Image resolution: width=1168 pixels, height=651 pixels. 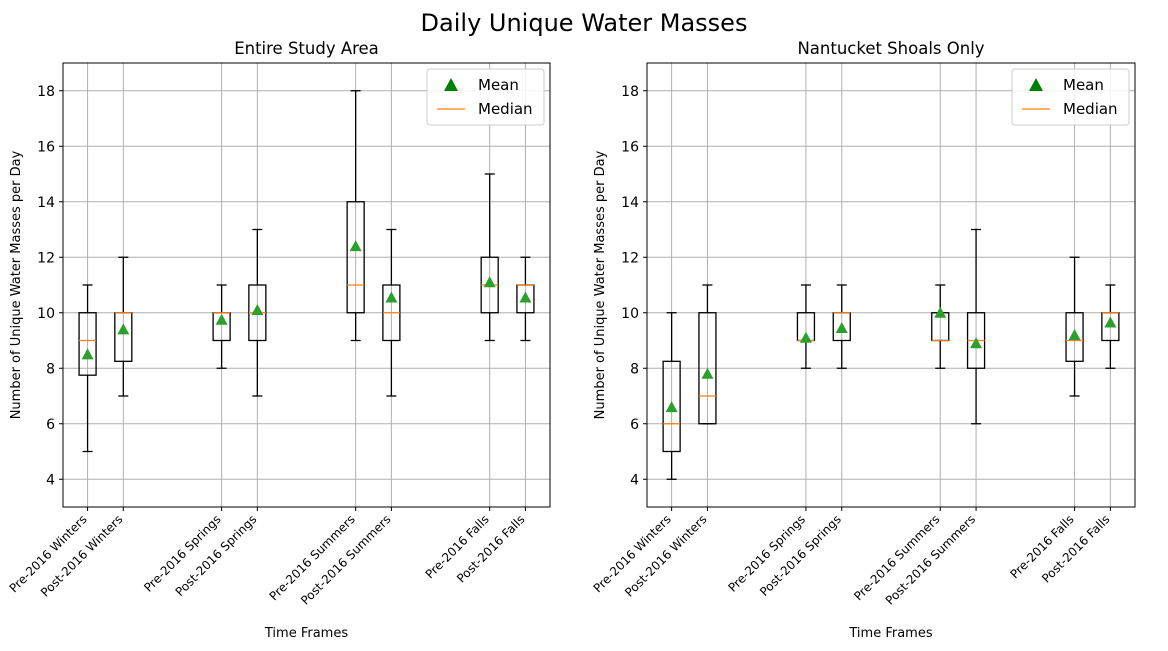 What do you see at coordinates (306, 48) in the screenshot?
I see `panel-title: Entire Study Area` at bounding box center [306, 48].